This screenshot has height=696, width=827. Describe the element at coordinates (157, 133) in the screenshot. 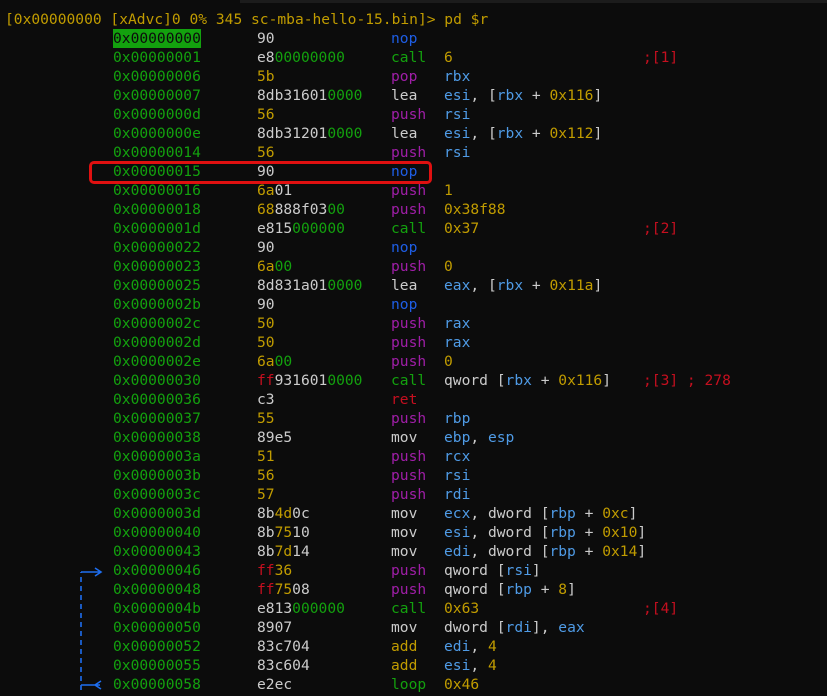

I see `address: 0x0000000e` at that location.